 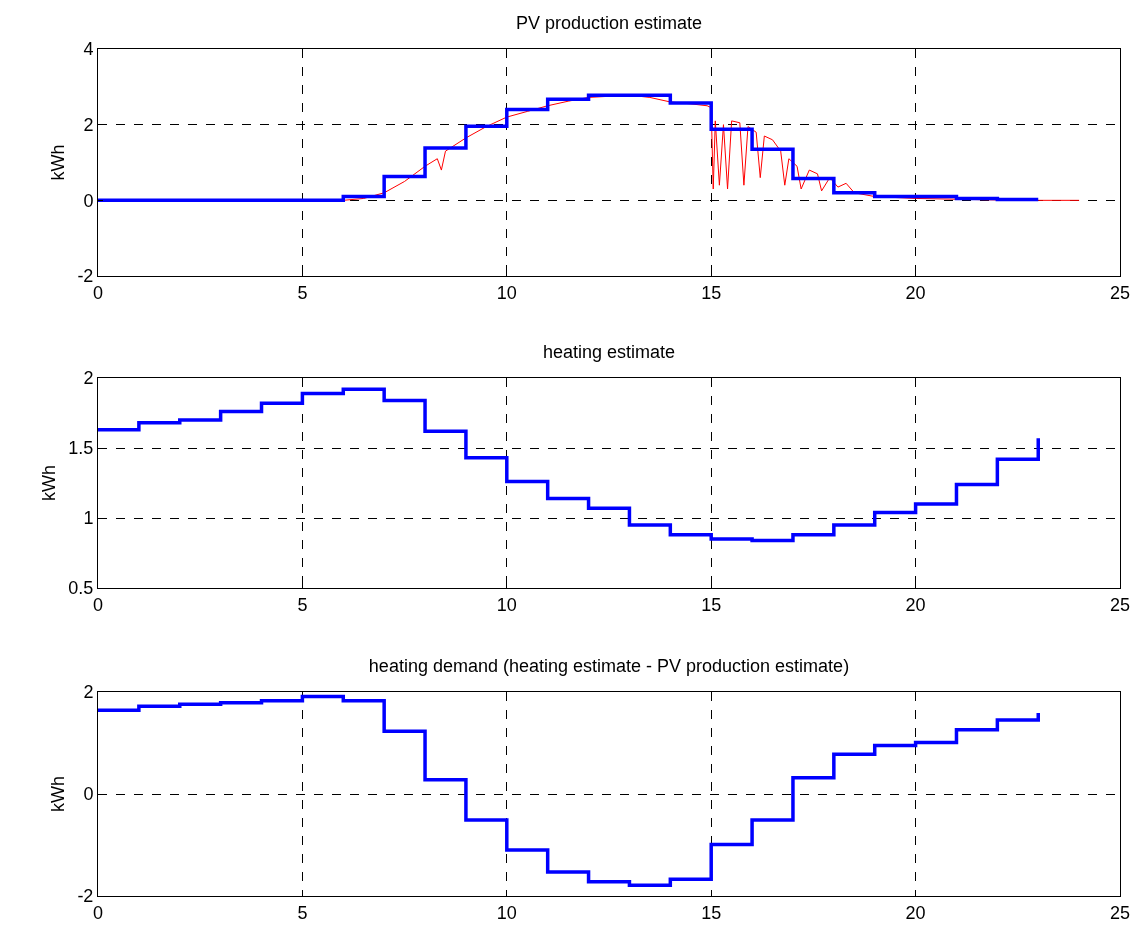 What do you see at coordinates (88, 49) in the screenshot?
I see `y-tick-label: 4` at bounding box center [88, 49].